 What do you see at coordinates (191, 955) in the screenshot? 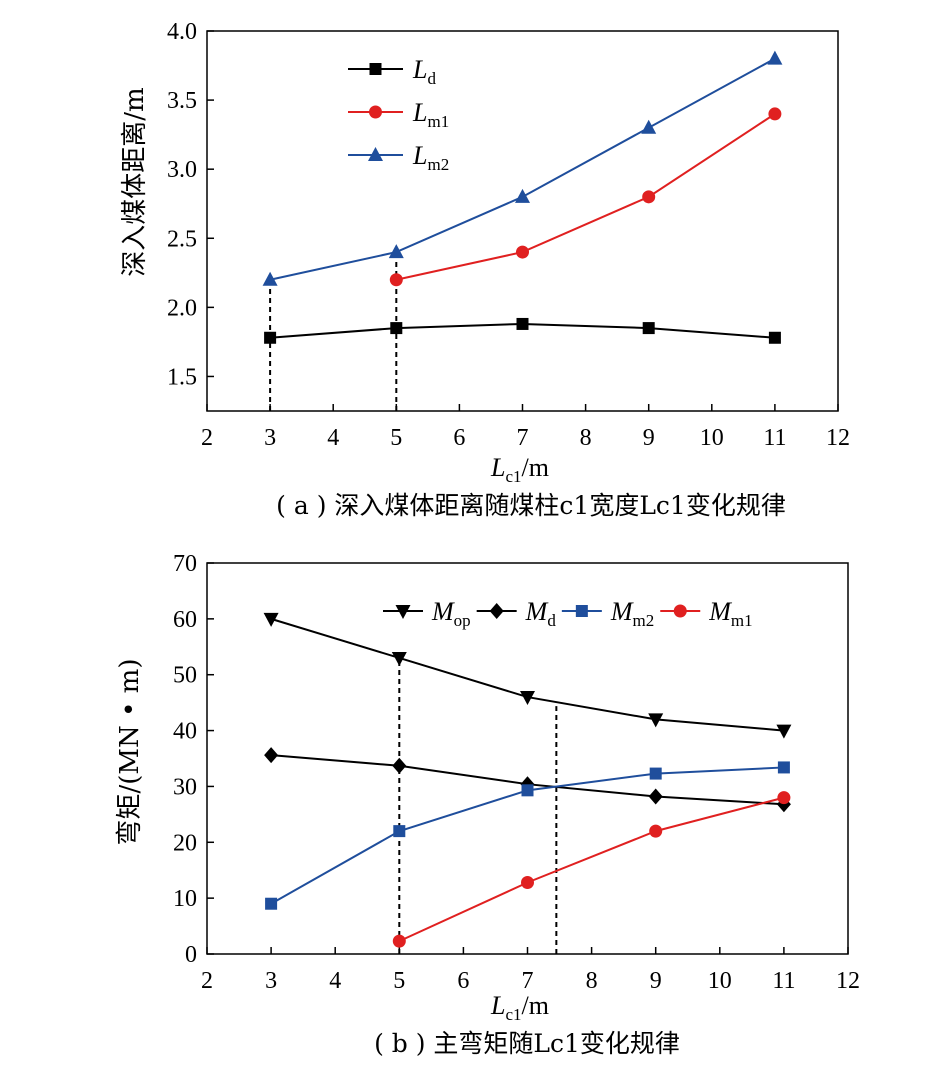
I see `y-tick-label: 0` at bounding box center [191, 955].